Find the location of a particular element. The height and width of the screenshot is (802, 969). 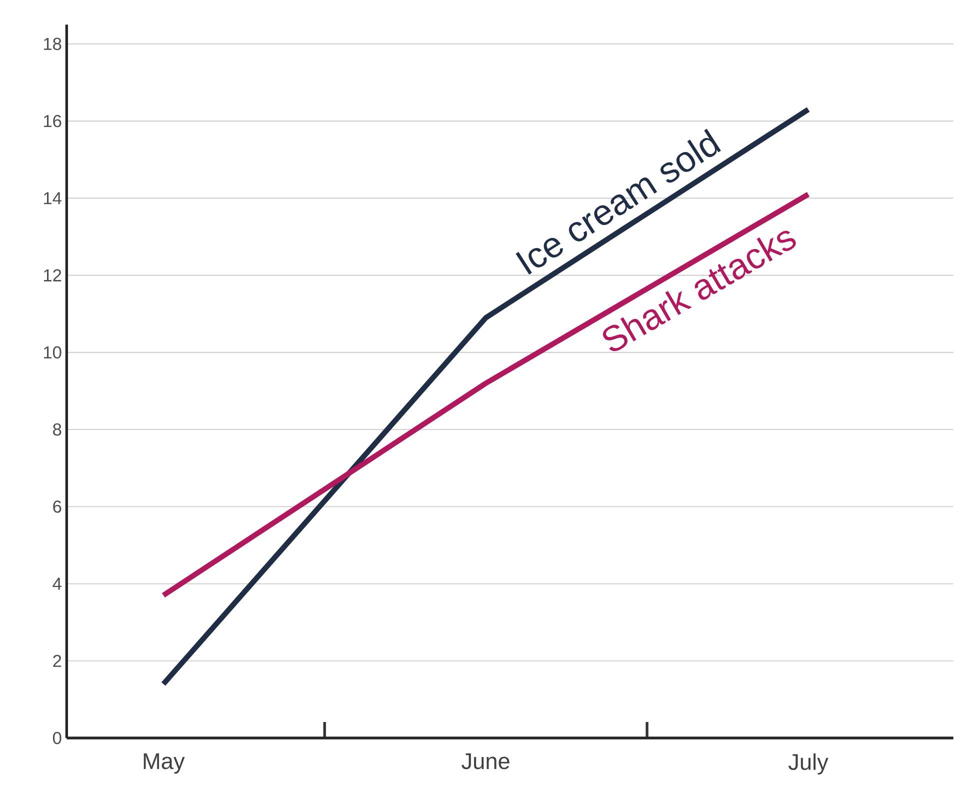

y-tick-label: 12 is located at coordinates (53, 275).